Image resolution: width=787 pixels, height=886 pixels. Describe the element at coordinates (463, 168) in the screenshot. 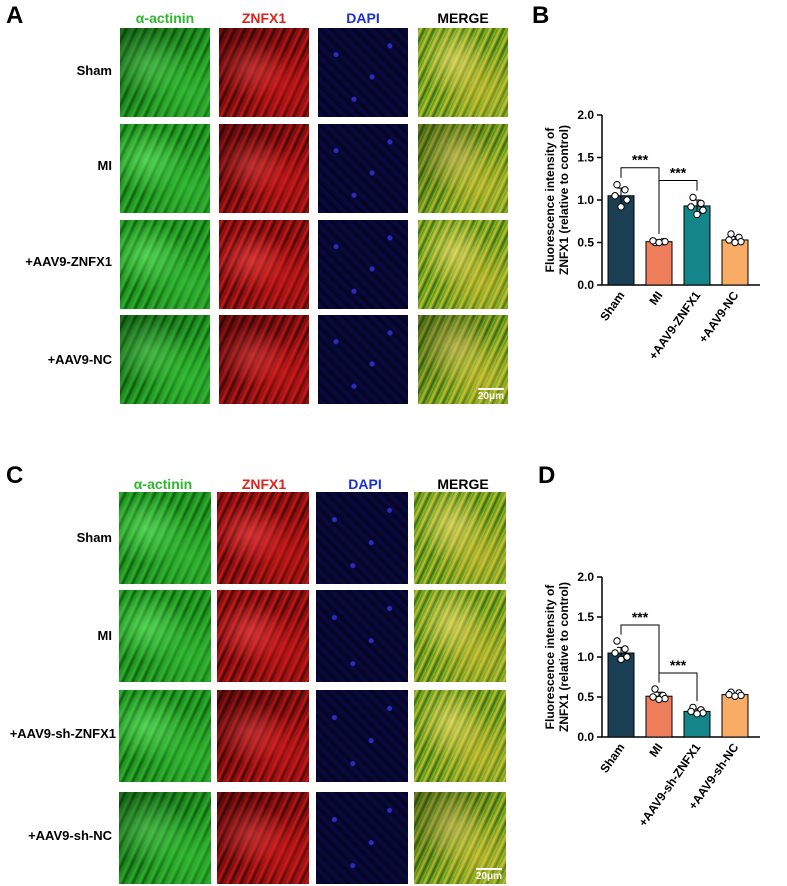

I see `micrograph-a-mi-merge` at that location.